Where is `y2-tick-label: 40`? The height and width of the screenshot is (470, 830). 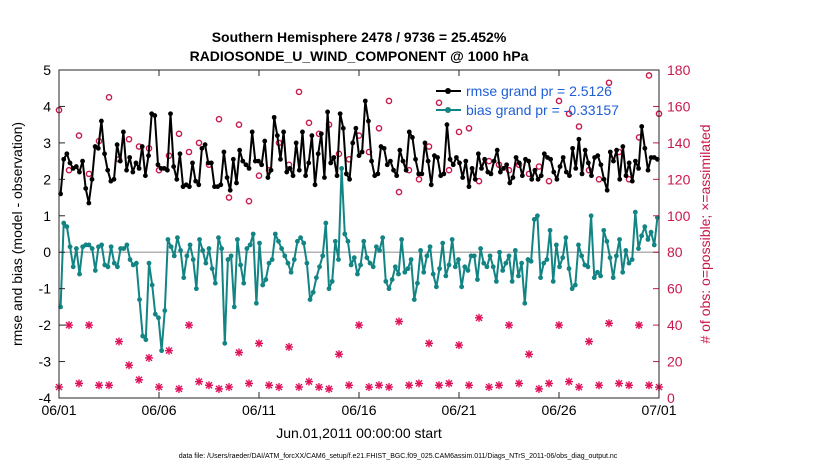
y2-tick-label: 40 is located at coordinates (675, 325).